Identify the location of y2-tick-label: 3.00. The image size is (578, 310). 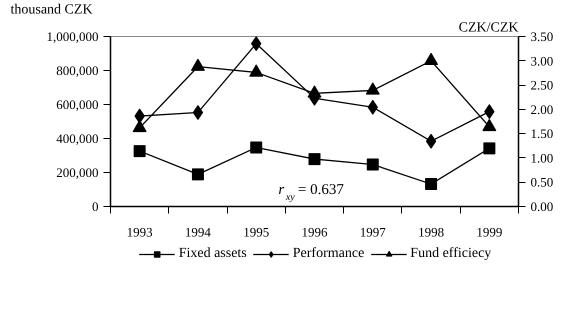
(542, 60).